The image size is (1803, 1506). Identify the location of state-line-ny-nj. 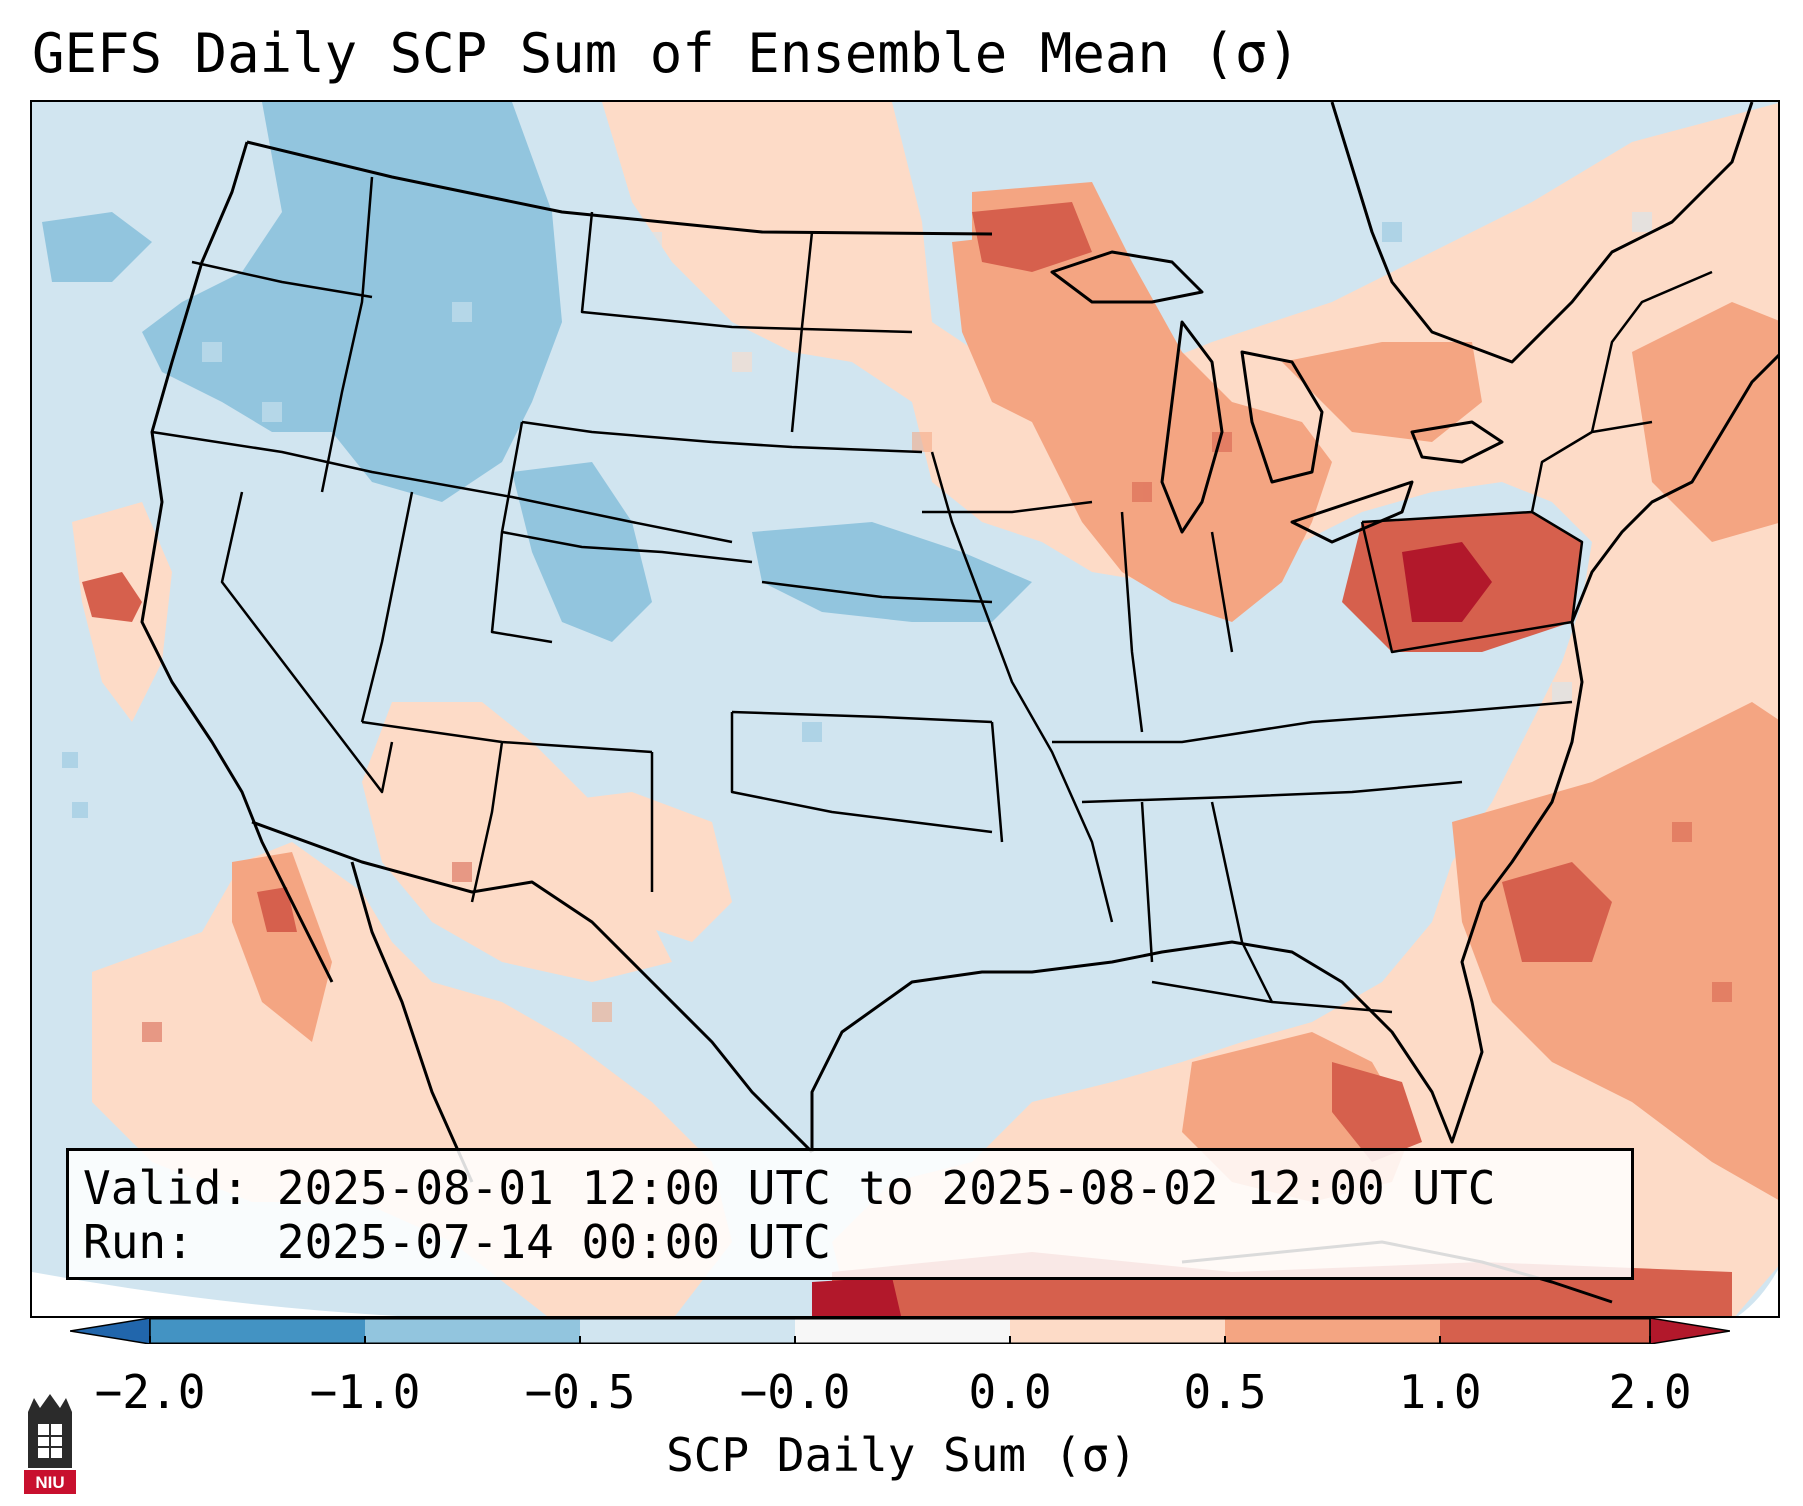
(1591, 466).